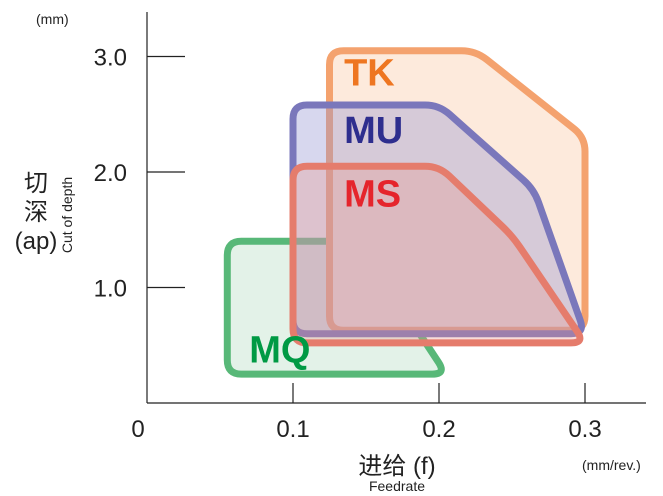 Image resolution: width=663 pixels, height=496 pixels. I want to click on y-label-cjk-2: 深, so click(36, 212).